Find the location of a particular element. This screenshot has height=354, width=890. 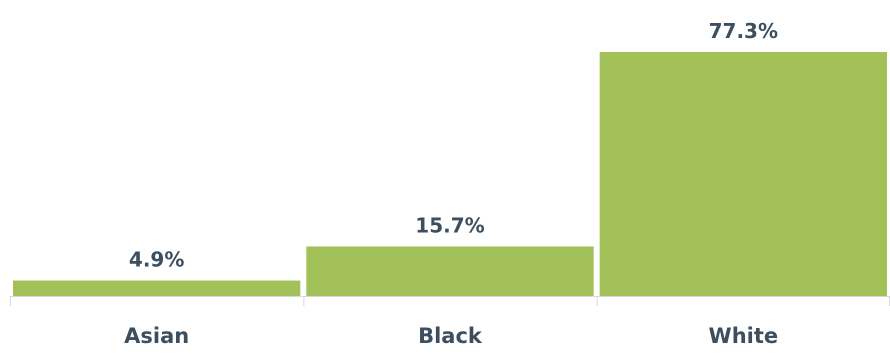

value-label-black: 15.7% is located at coordinates (449, 225).